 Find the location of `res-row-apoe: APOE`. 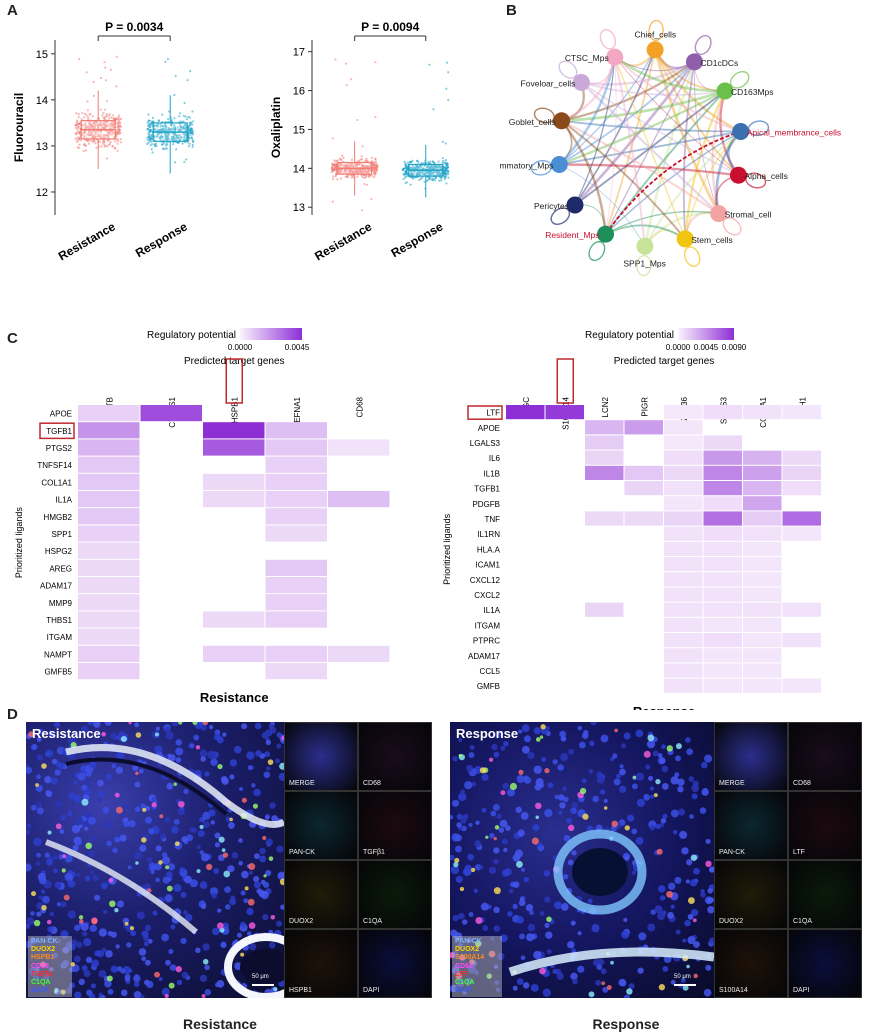

res-row-apoe: APOE is located at coordinates (61, 414).